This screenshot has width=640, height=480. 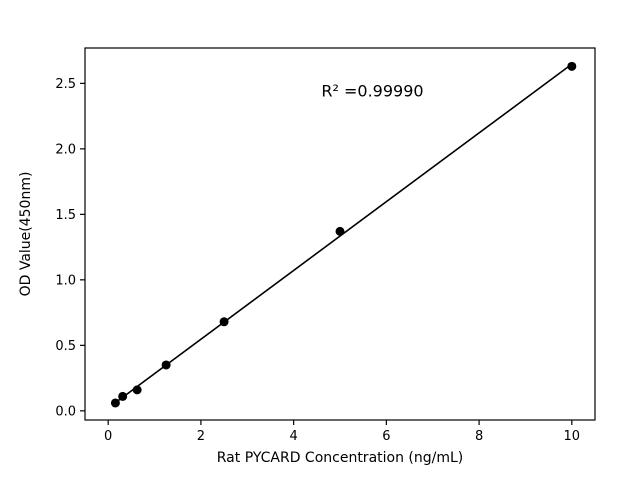 I want to click on x-tick-label: 6, so click(x=386, y=436).